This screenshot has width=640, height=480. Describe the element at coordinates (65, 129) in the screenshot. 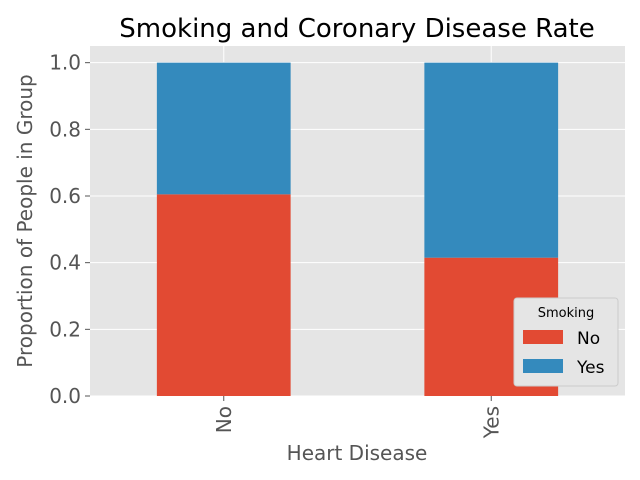

I see `y-tick-label: 0.8` at that location.